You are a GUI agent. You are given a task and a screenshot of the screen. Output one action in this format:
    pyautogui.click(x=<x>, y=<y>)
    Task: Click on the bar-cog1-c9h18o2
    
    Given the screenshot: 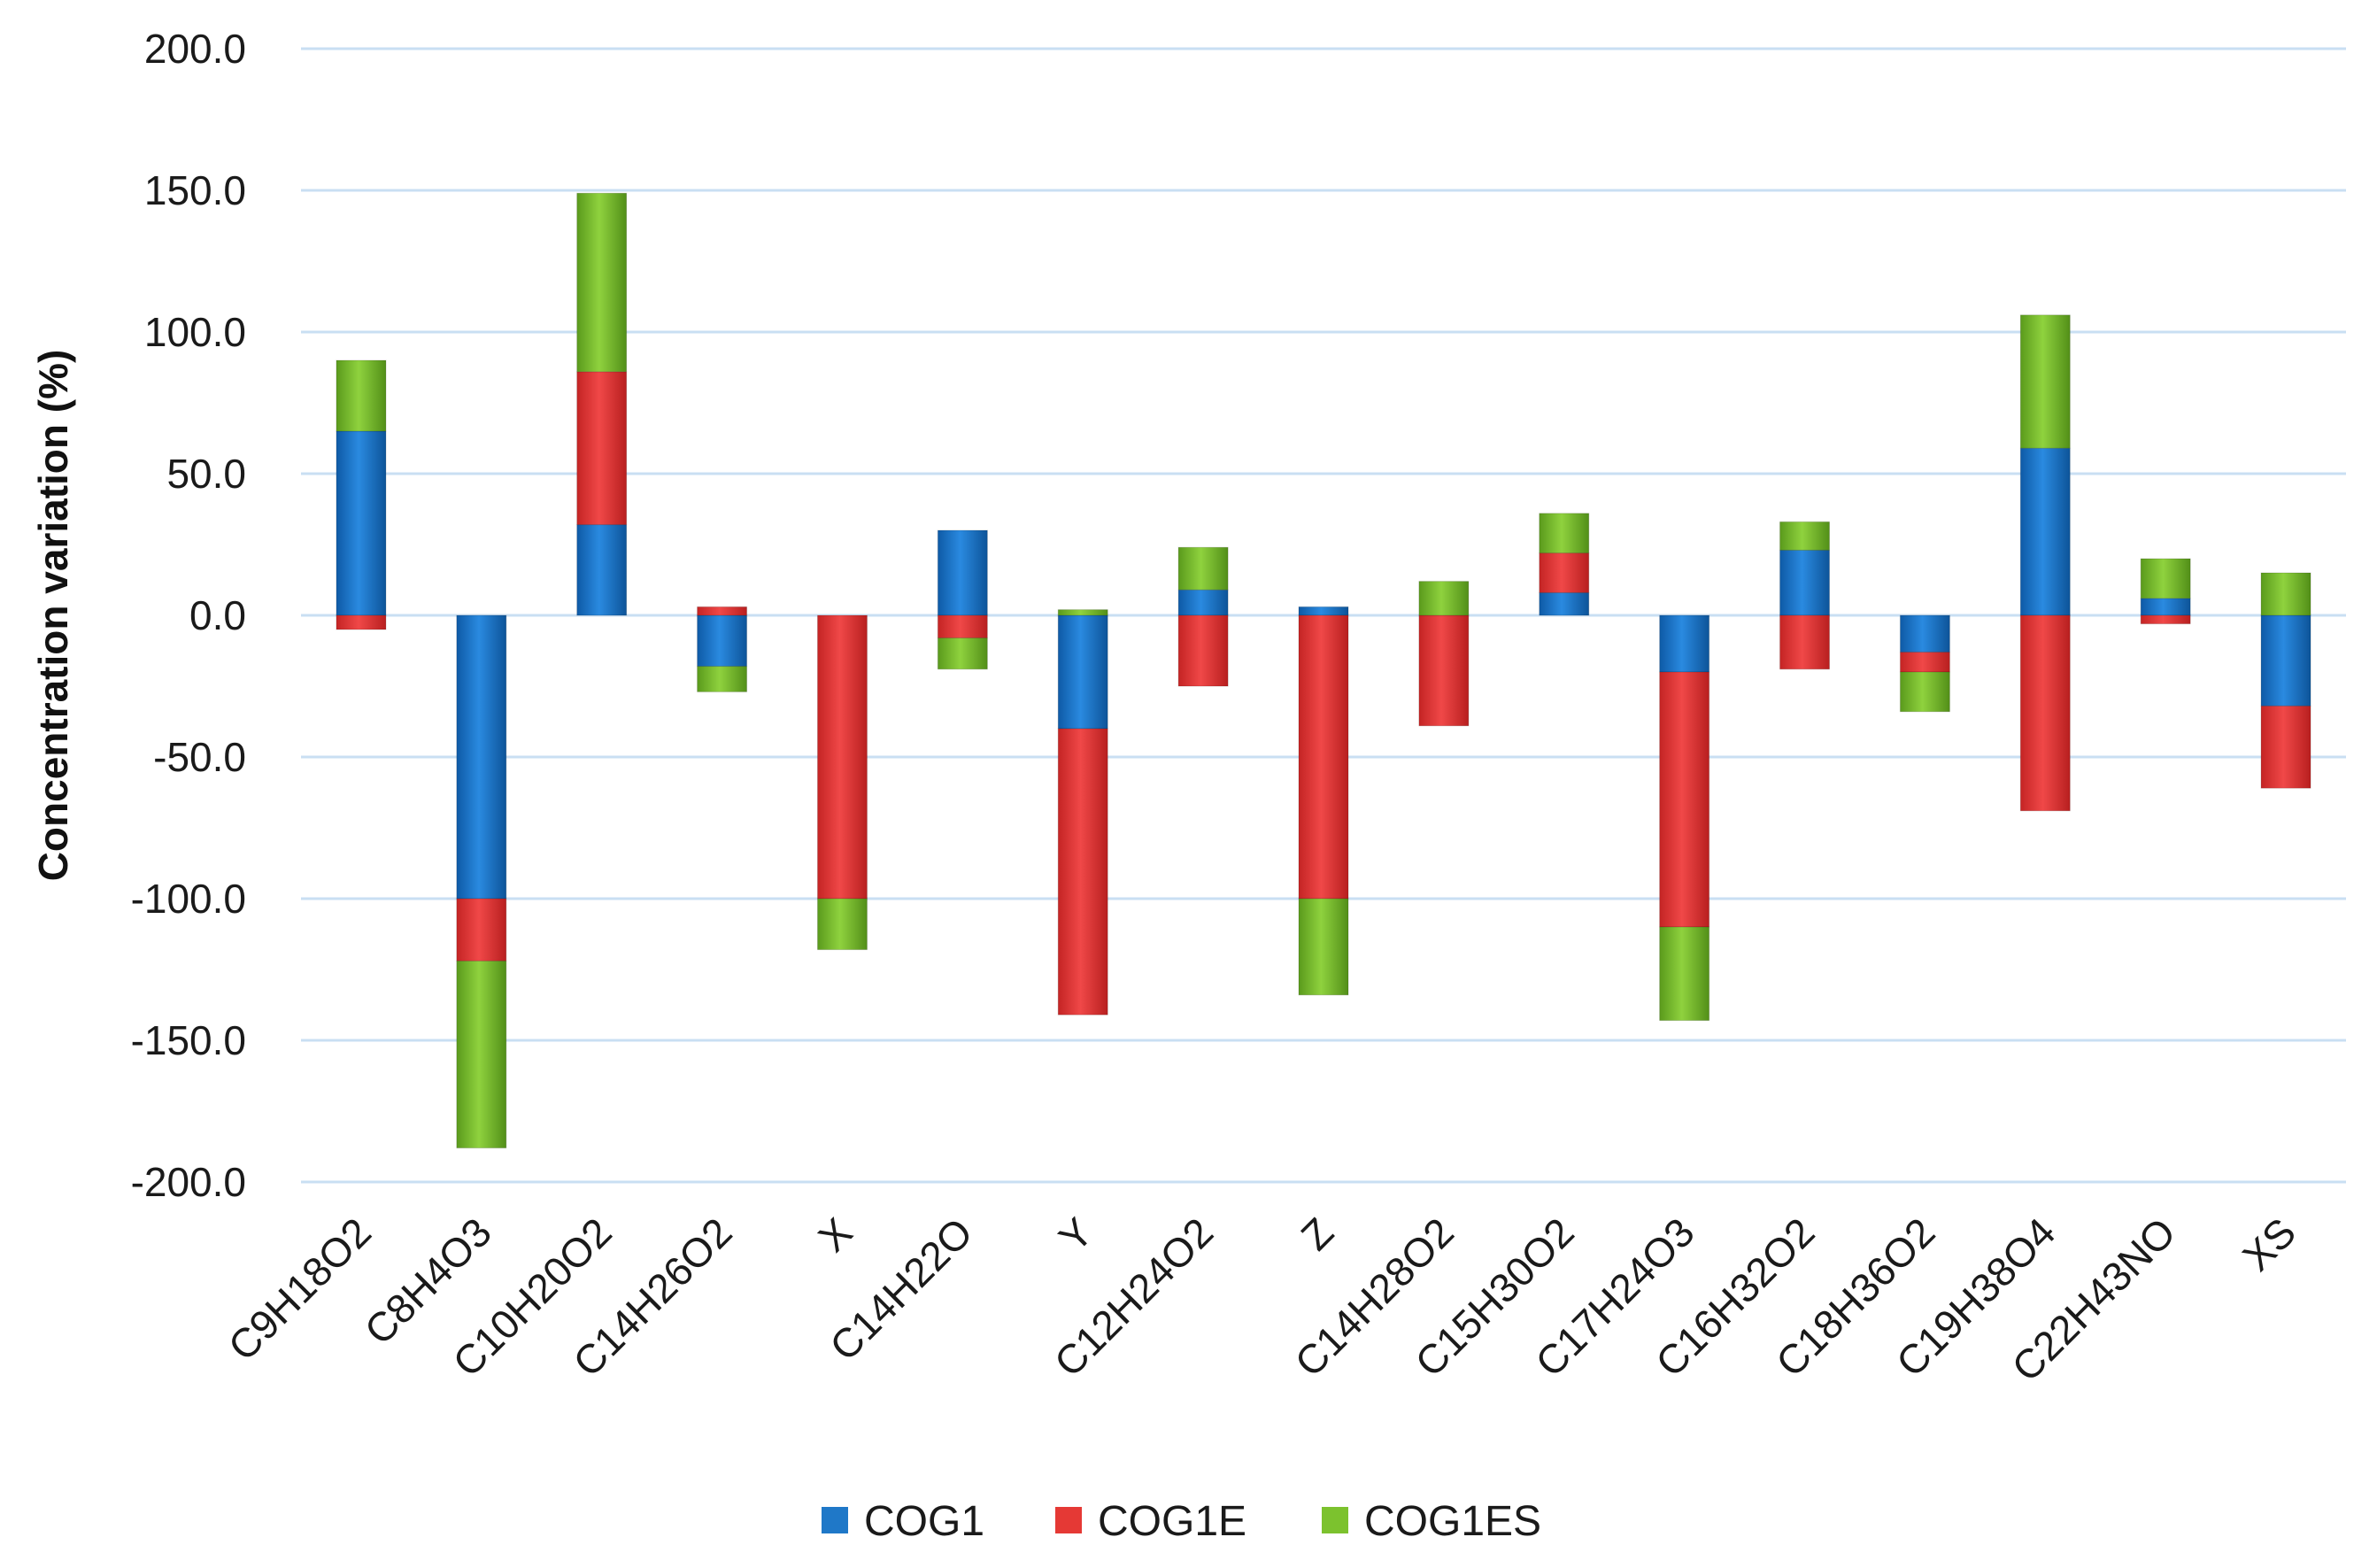 What is the action you would take?
    pyautogui.click(x=361, y=523)
    